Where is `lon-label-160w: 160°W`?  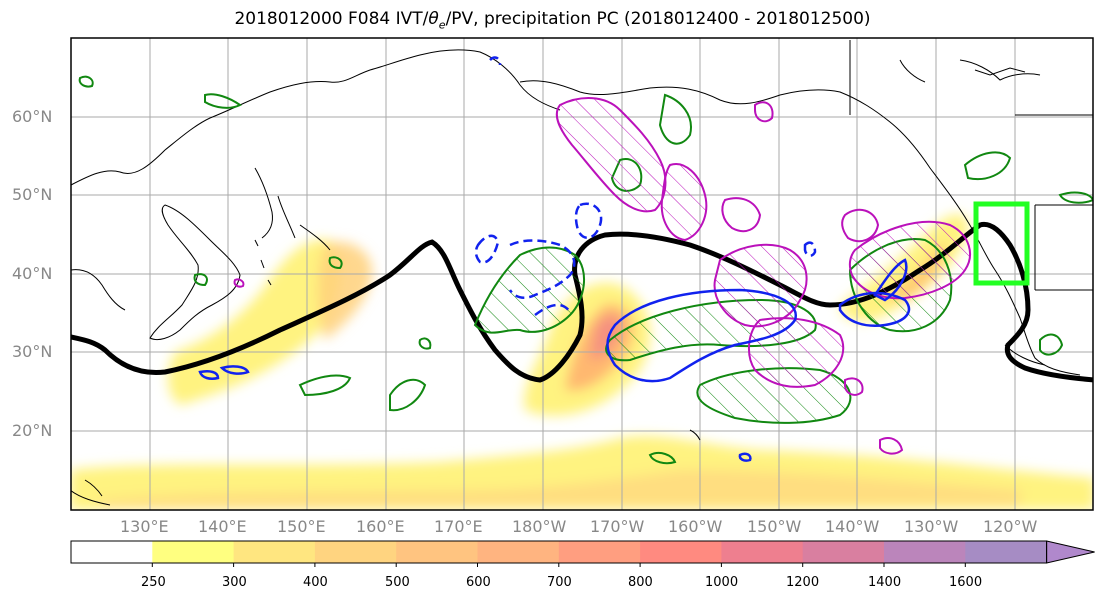 lon-label-160w: 160°W is located at coordinates (695, 526).